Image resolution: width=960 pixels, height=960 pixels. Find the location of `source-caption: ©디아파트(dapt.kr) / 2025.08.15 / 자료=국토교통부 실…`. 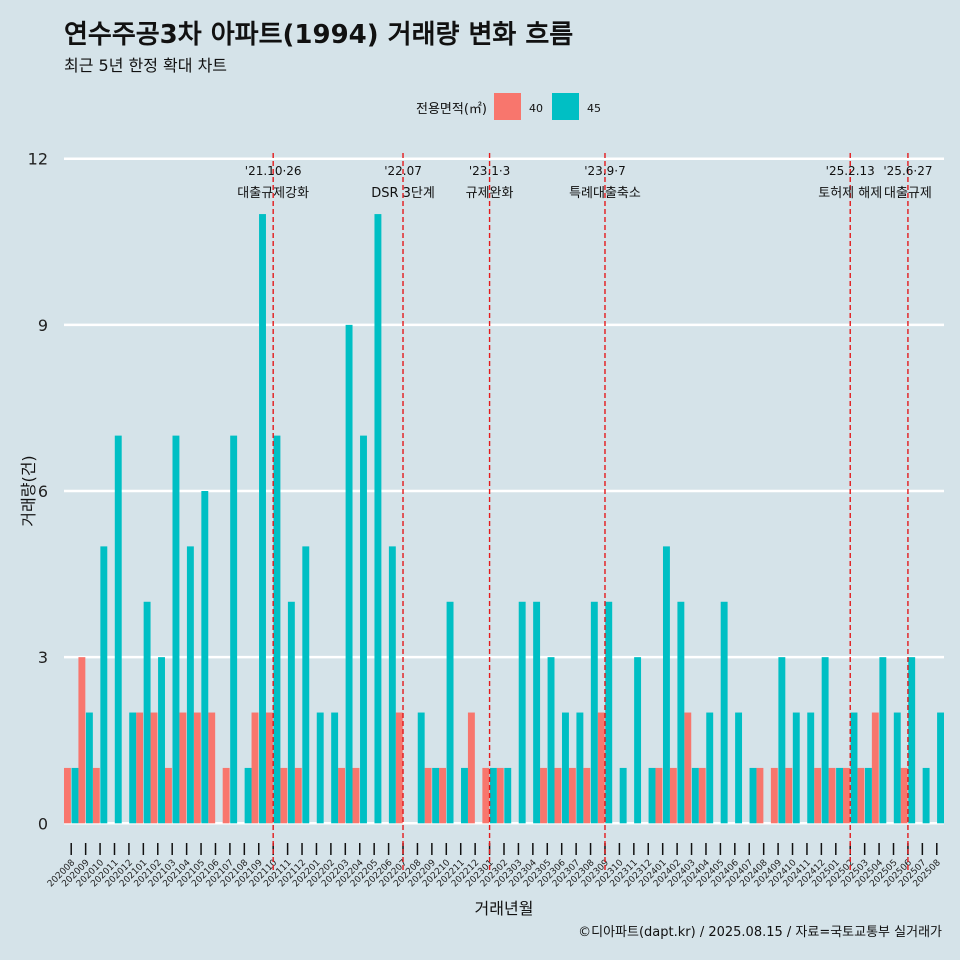

source-caption: ©디아파트(dapt.kr) / 2025.08.15 / 자료=국토교통부 실… is located at coordinates (760, 932).